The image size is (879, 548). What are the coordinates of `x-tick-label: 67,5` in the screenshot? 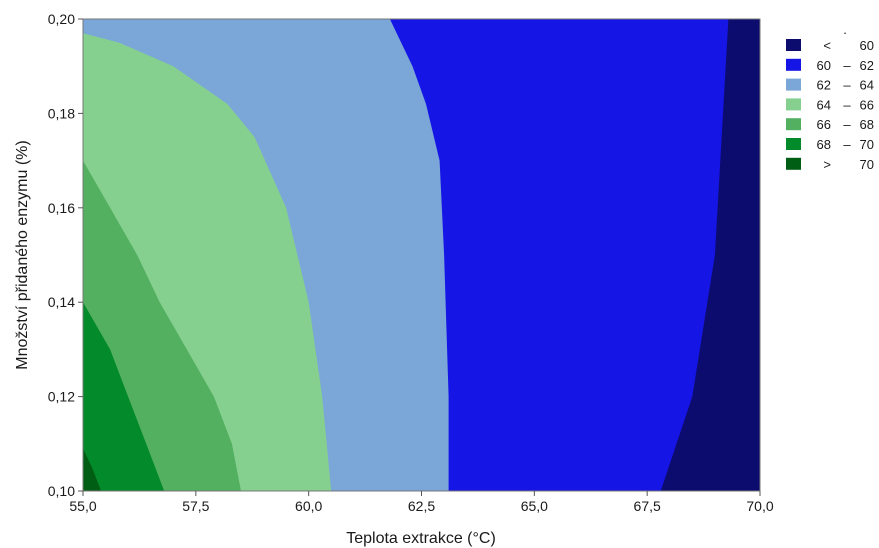 It's located at (647, 506).